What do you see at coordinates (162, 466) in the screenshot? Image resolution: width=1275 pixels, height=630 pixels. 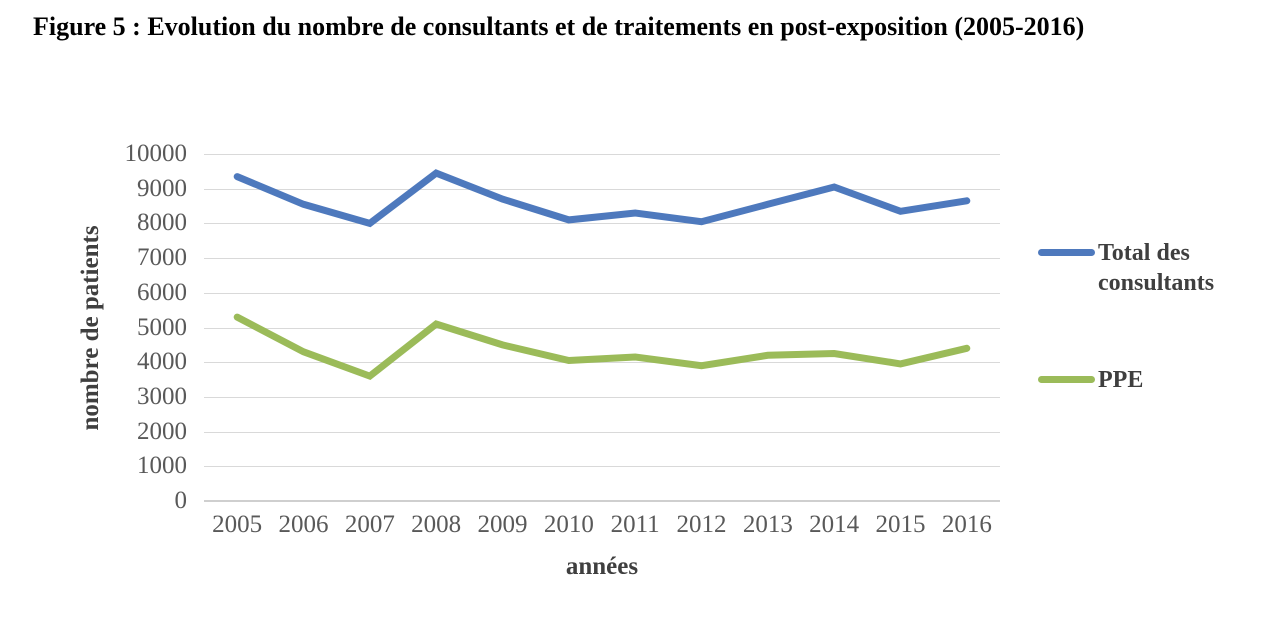 I see `y-tick-label: 1000` at bounding box center [162, 466].